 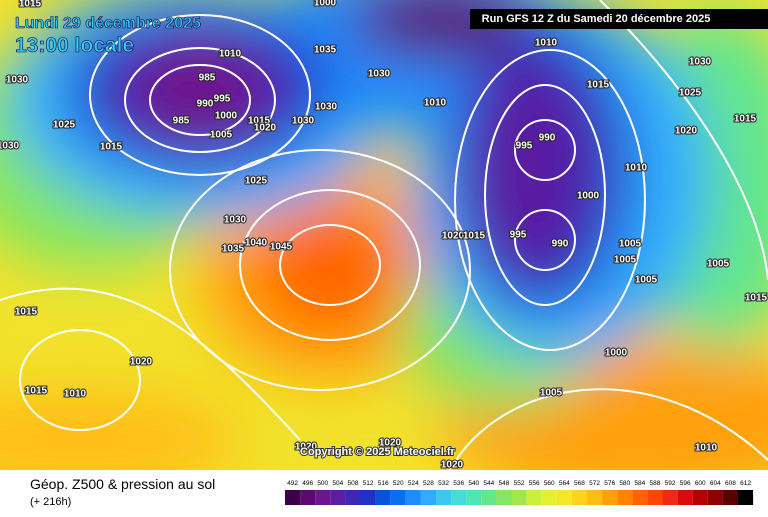 What do you see at coordinates (443, 483) in the screenshot?
I see `colorbar-tick-label: 532` at bounding box center [443, 483].